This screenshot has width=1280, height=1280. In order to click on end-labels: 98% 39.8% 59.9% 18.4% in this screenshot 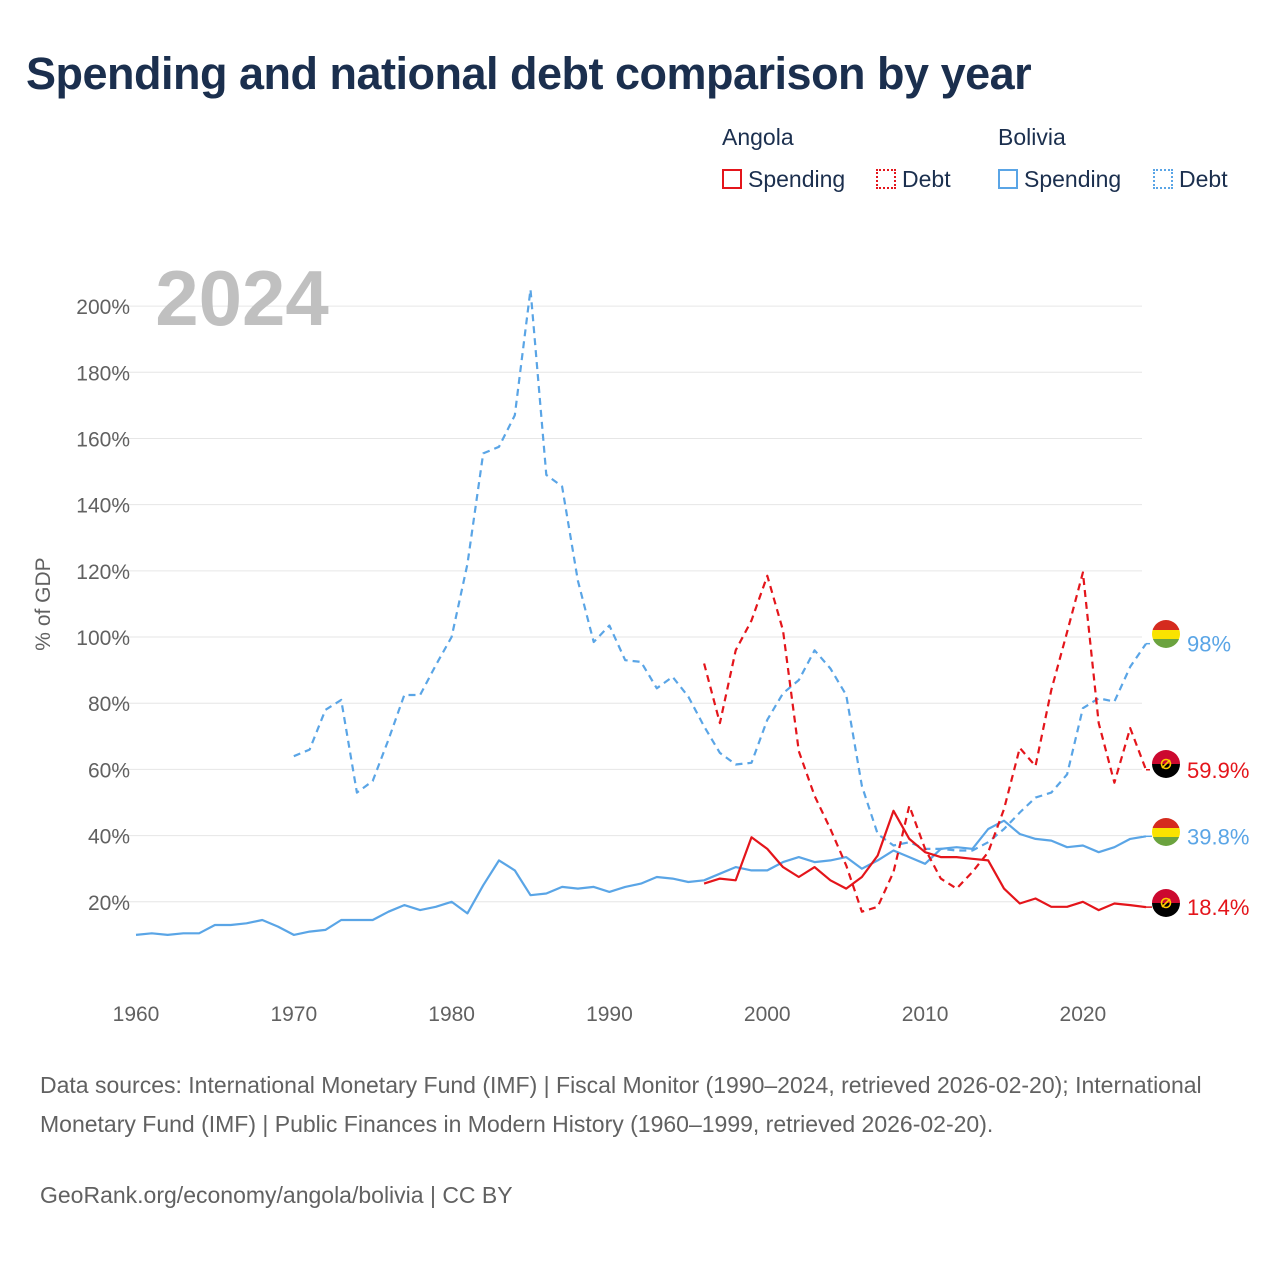, I will do `click(1218, 776)`.